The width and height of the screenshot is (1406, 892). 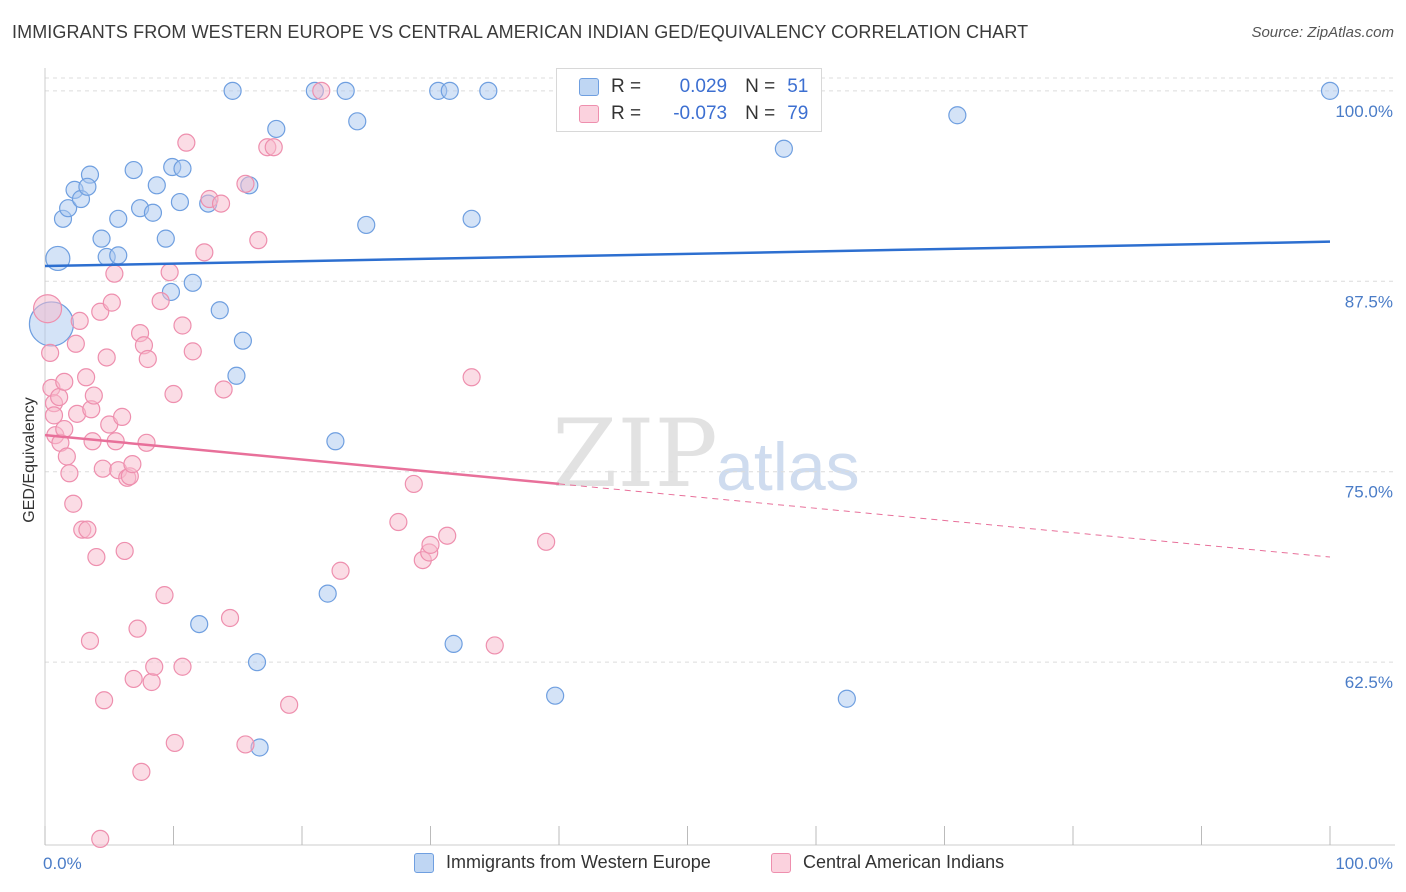 I want to click on y-tick-label: 75.0%, so click(x=1369, y=492).